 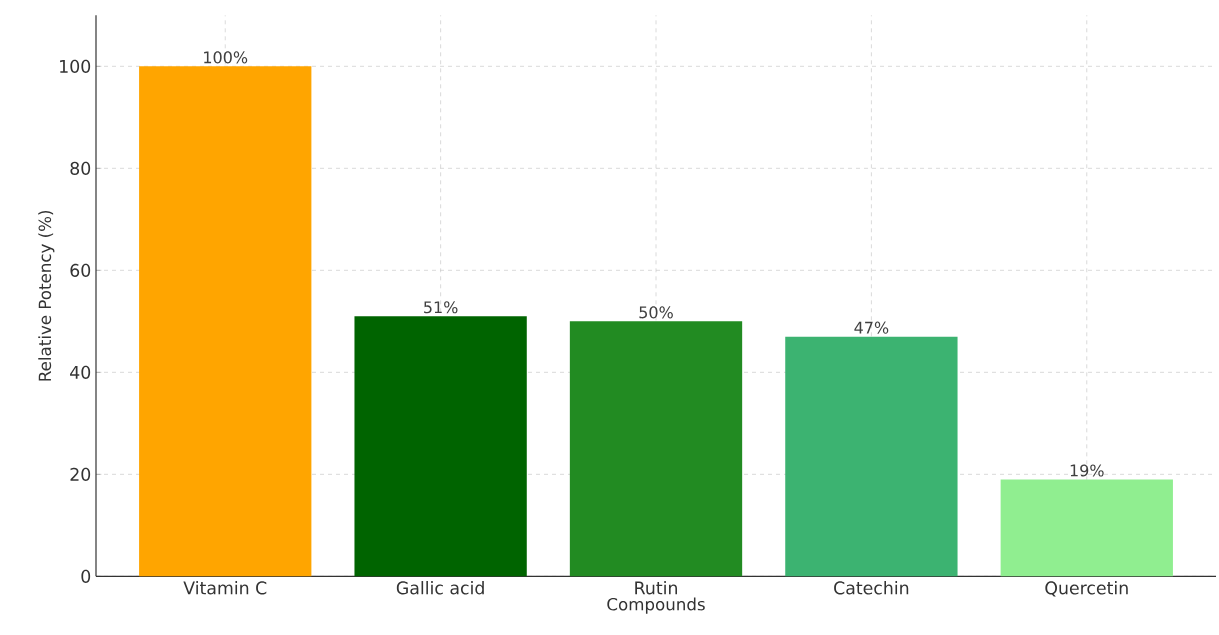 I want to click on y-tick-label: 80, so click(x=80, y=168).